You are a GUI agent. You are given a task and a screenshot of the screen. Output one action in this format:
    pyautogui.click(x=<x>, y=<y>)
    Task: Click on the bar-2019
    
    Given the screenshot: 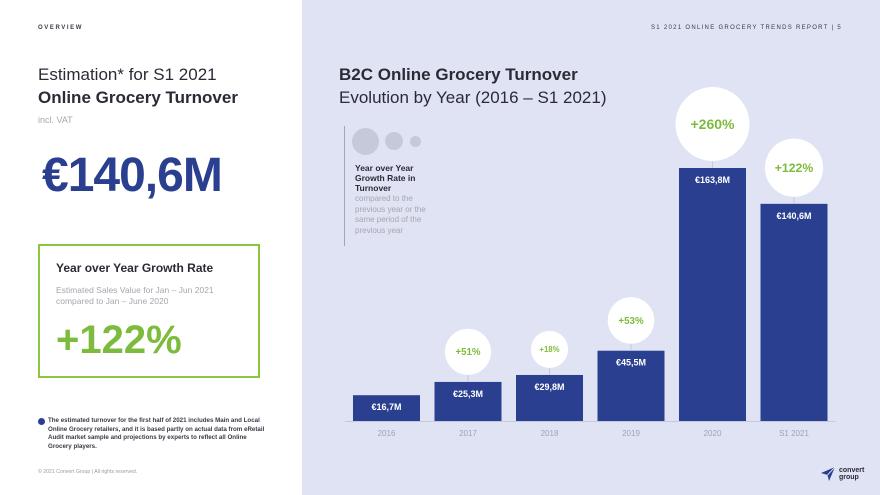 What is the action you would take?
    pyautogui.click(x=631, y=385)
    